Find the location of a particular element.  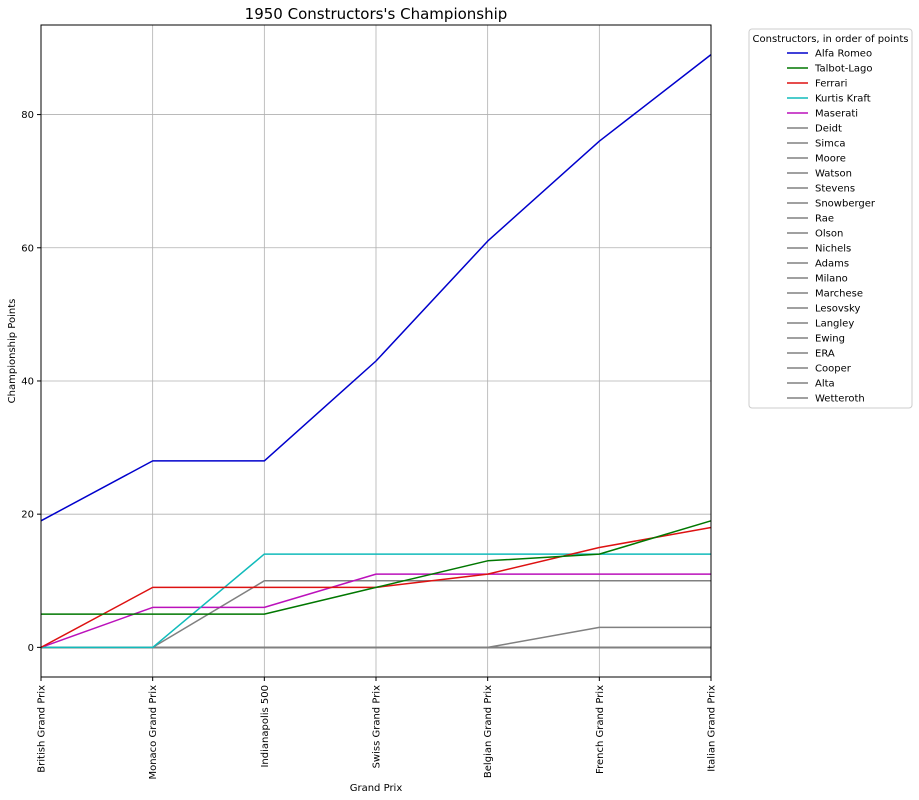

legend-label-rae: Rae is located at coordinates (824, 219).